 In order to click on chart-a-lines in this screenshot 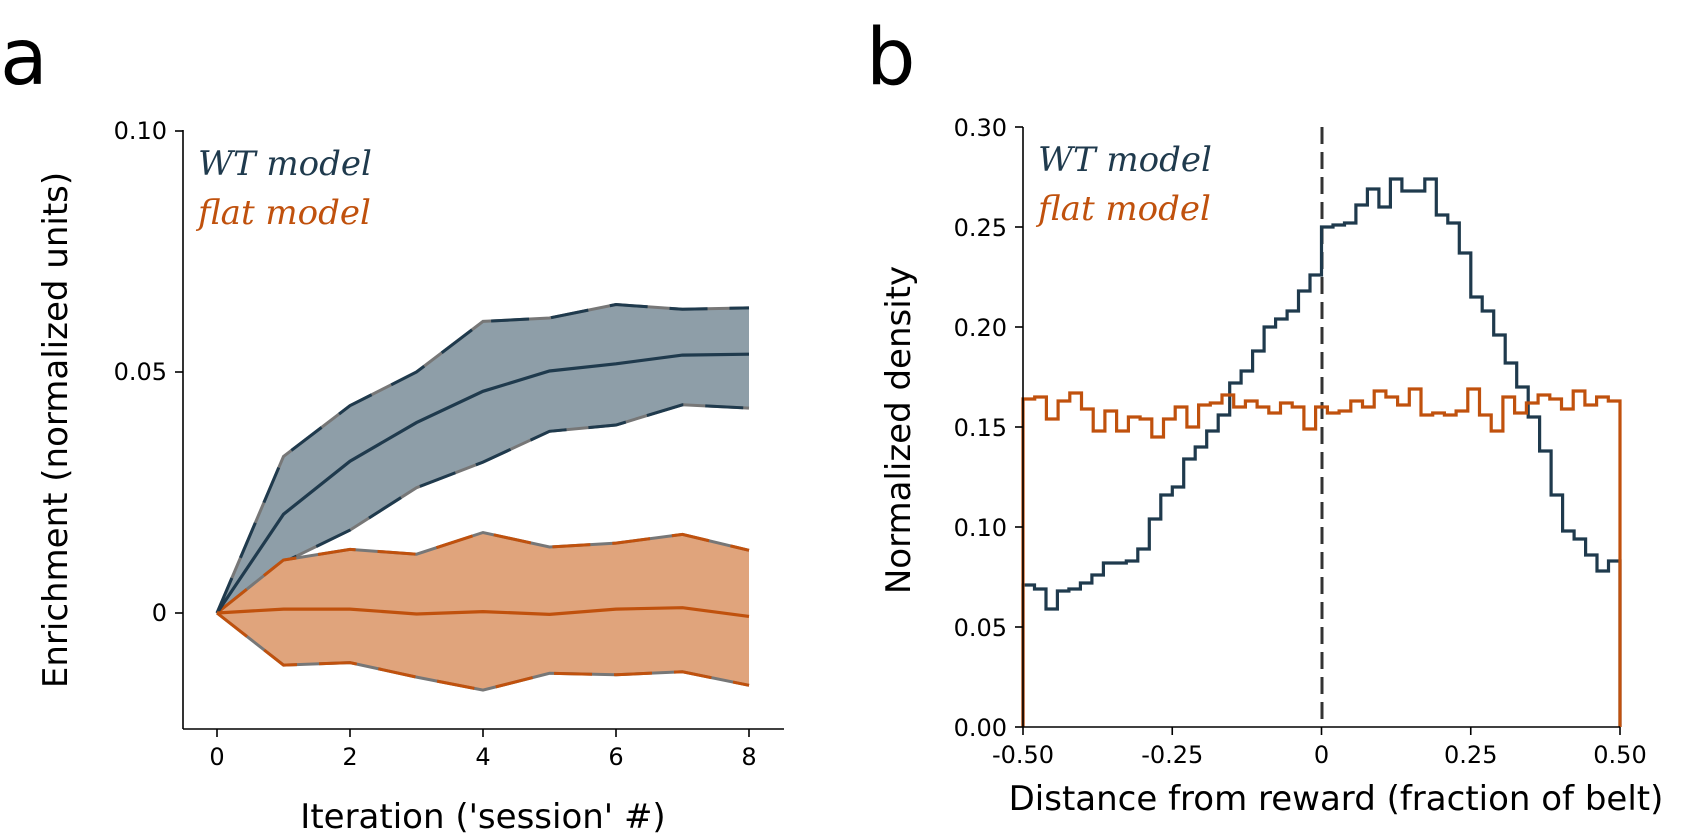, I will do `click(482, 485)`.